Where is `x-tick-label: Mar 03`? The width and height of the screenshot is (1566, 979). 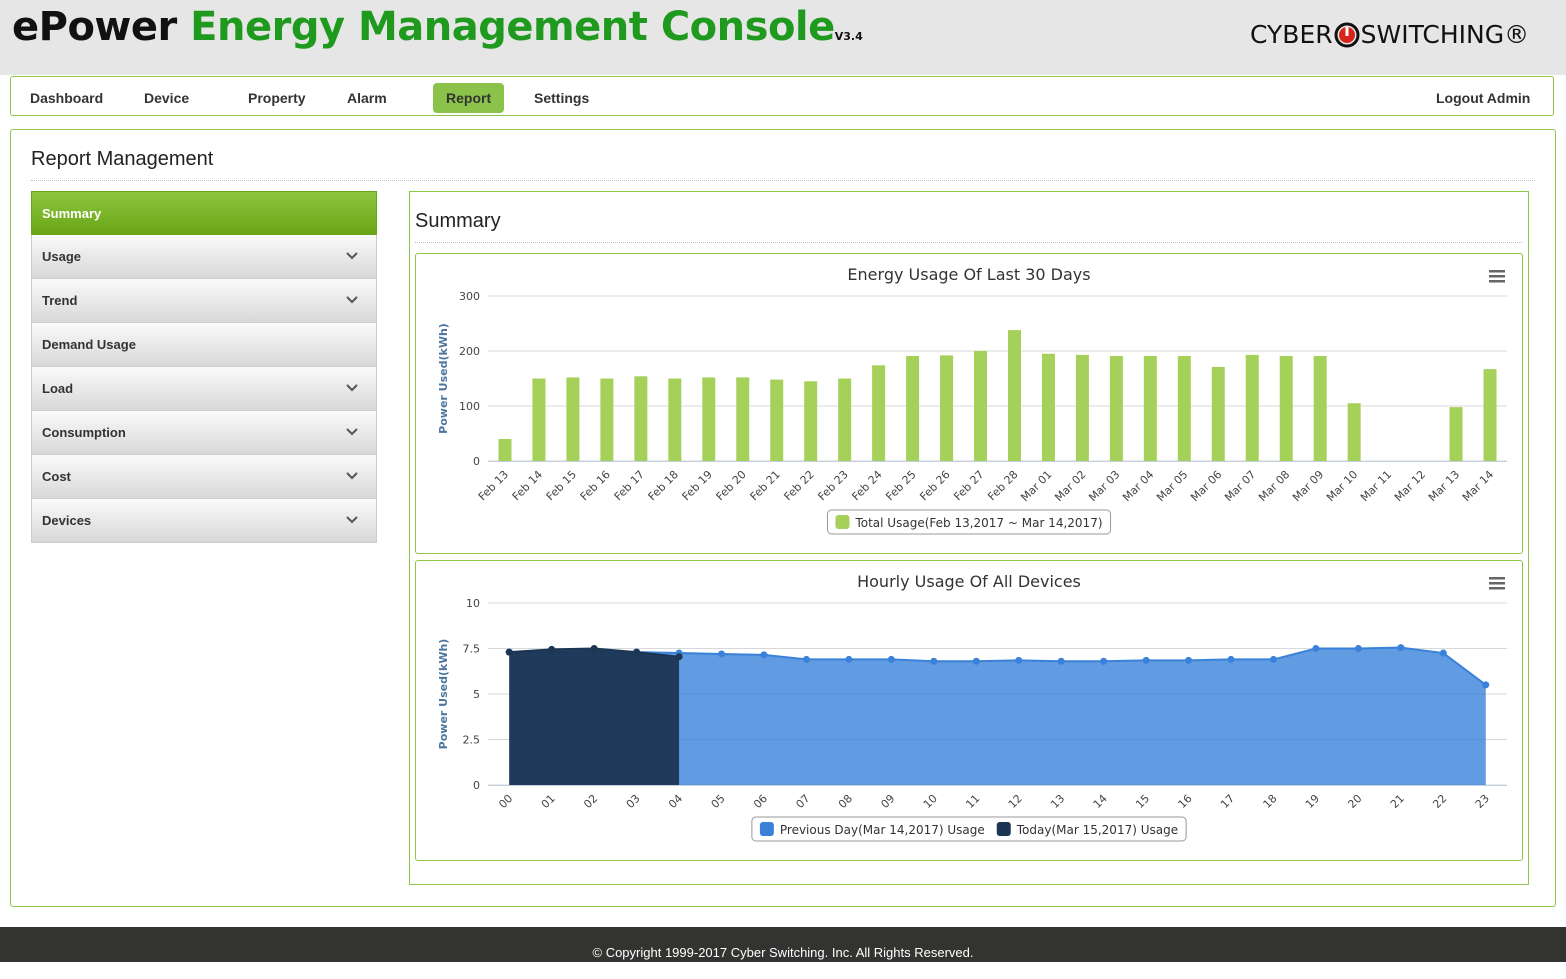 x-tick-label: Mar 03 is located at coordinates (1104, 486).